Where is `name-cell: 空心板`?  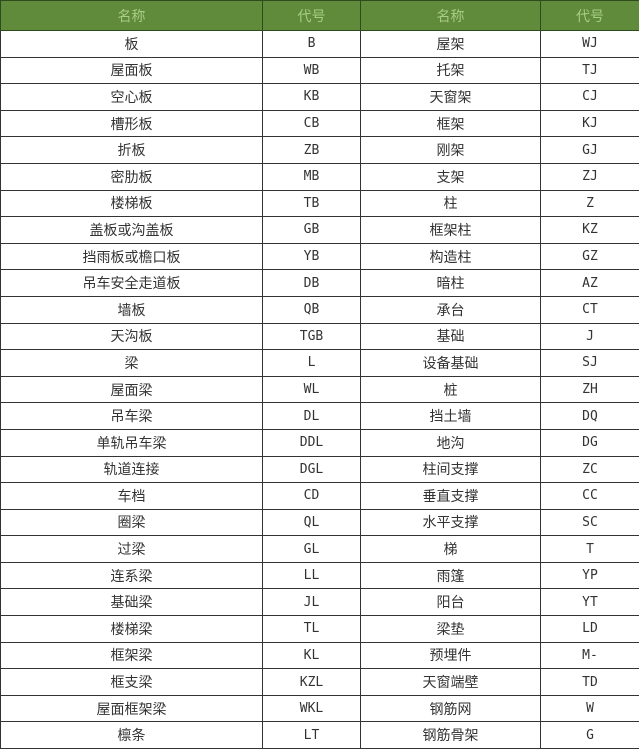 name-cell: 空心板 is located at coordinates (131, 97).